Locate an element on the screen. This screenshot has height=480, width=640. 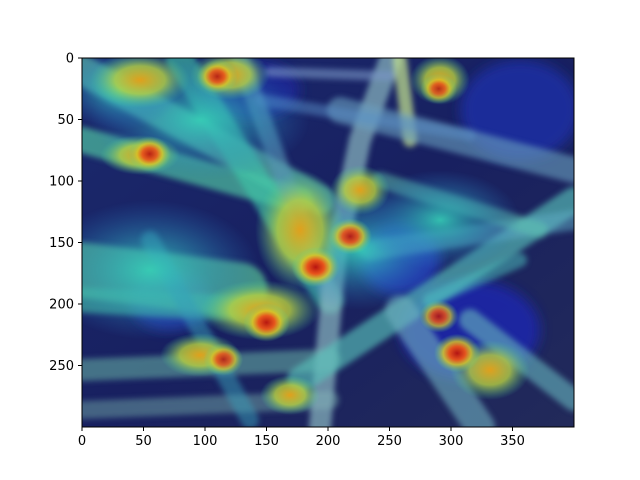
y-tick-label: 50 is located at coordinates (65, 120).